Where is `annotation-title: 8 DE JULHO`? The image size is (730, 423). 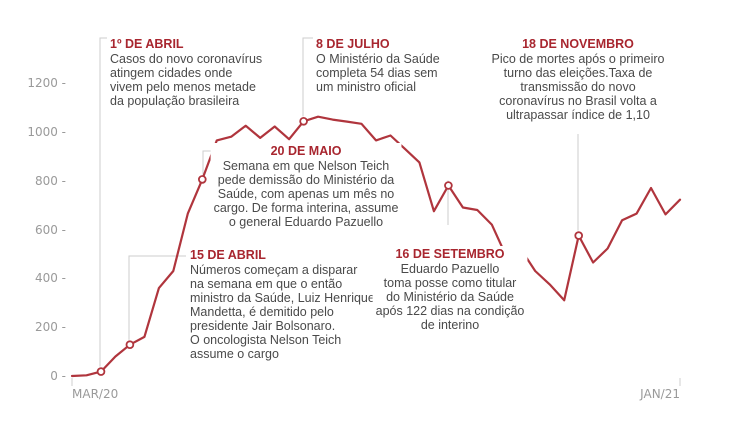
annotation-title: 8 DE JULHO is located at coordinates (353, 44).